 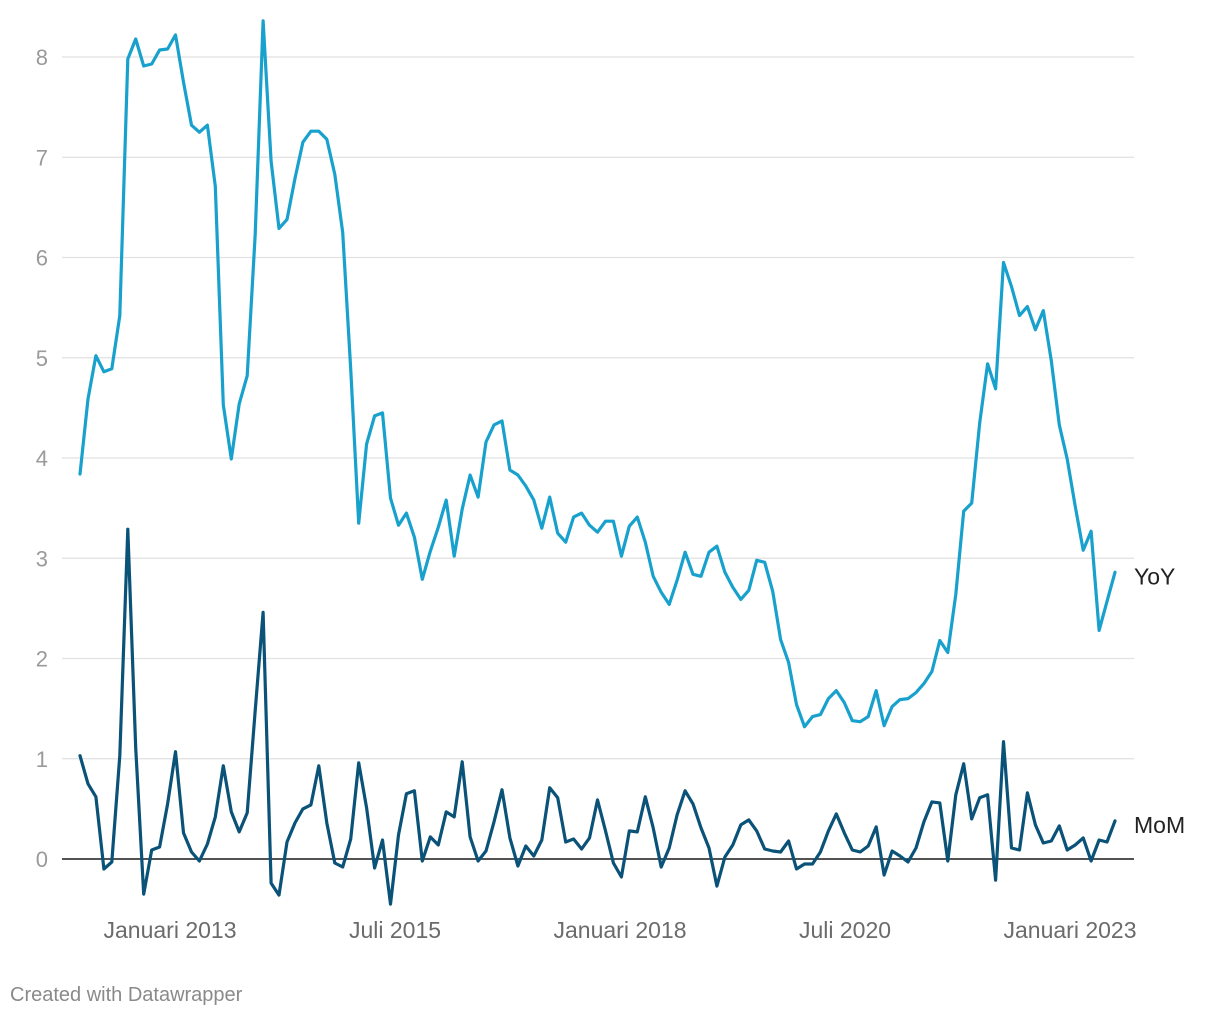 I want to click on y-tick-label-3: 3, so click(x=42, y=558).